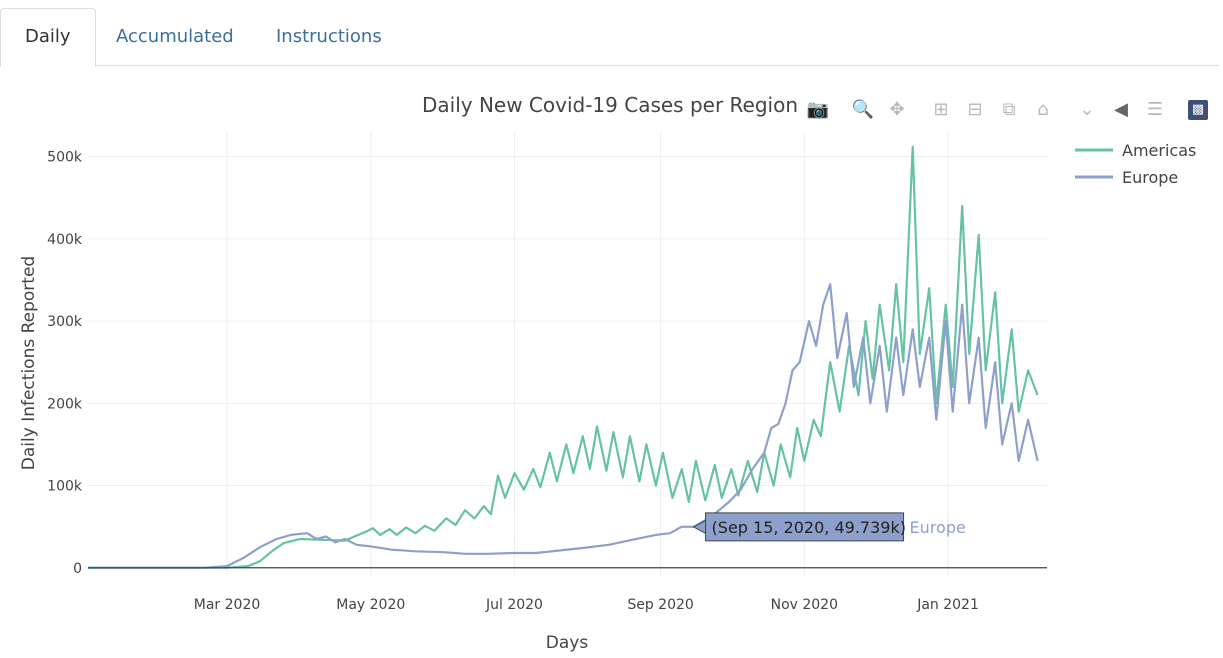  I want to click on spike-lines-icon: ⌄, so click(1087, 109).